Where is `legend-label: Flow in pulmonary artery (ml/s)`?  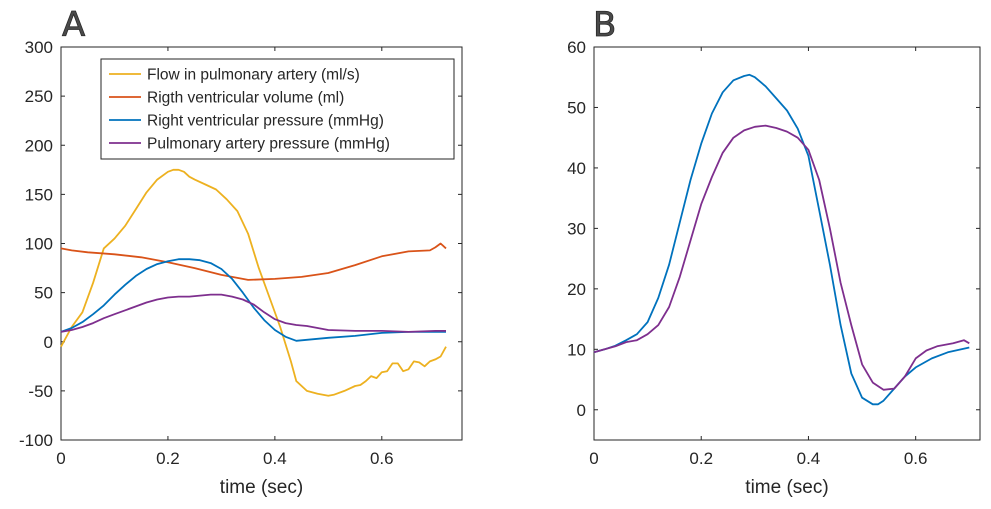 legend-label: Flow in pulmonary artery (ml/s) is located at coordinates (253, 75).